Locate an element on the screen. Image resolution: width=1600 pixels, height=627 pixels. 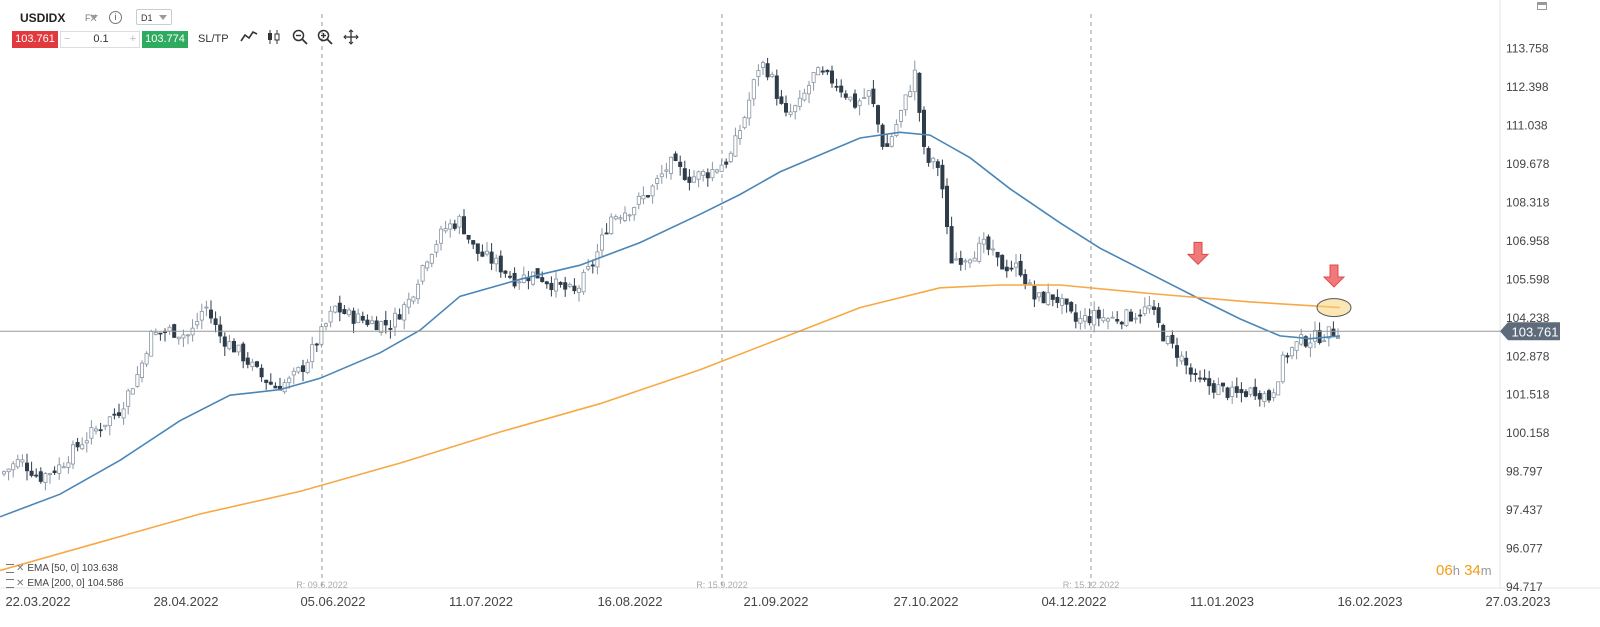
candle-chart-icon is located at coordinates (275, 38).